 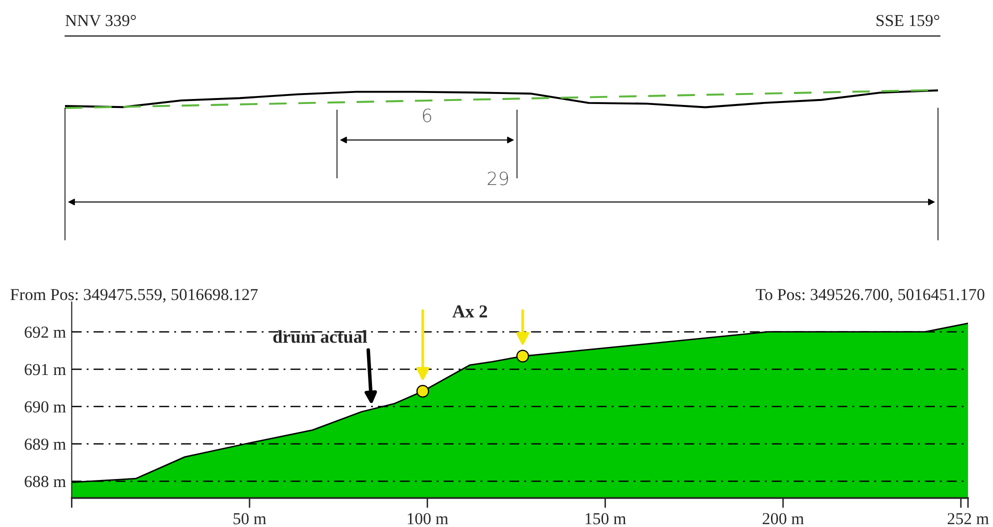 I want to click on annotation: To Pos: 349526.700, 5016451.170, so click(x=870, y=295).